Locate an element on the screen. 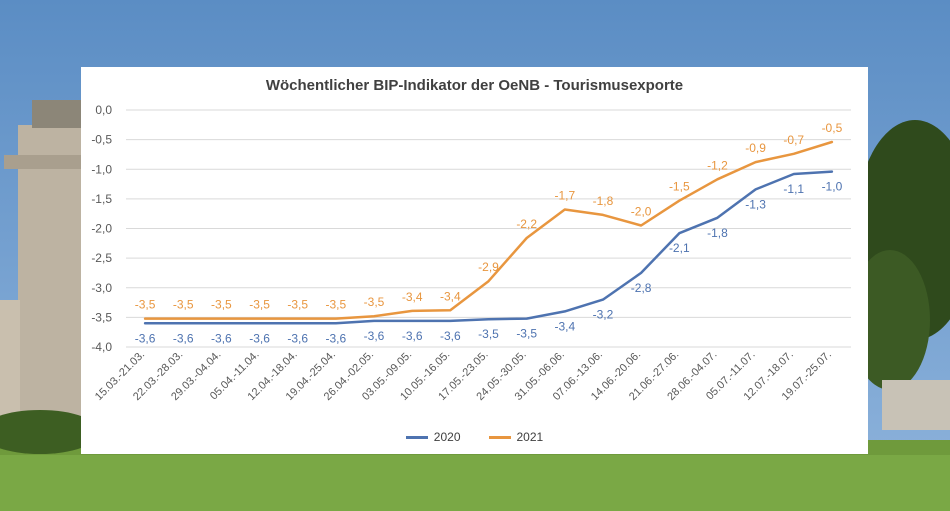 Image resolution: width=950 pixels, height=511 pixels. y-tick-label: -1,5 is located at coordinates (101, 199).